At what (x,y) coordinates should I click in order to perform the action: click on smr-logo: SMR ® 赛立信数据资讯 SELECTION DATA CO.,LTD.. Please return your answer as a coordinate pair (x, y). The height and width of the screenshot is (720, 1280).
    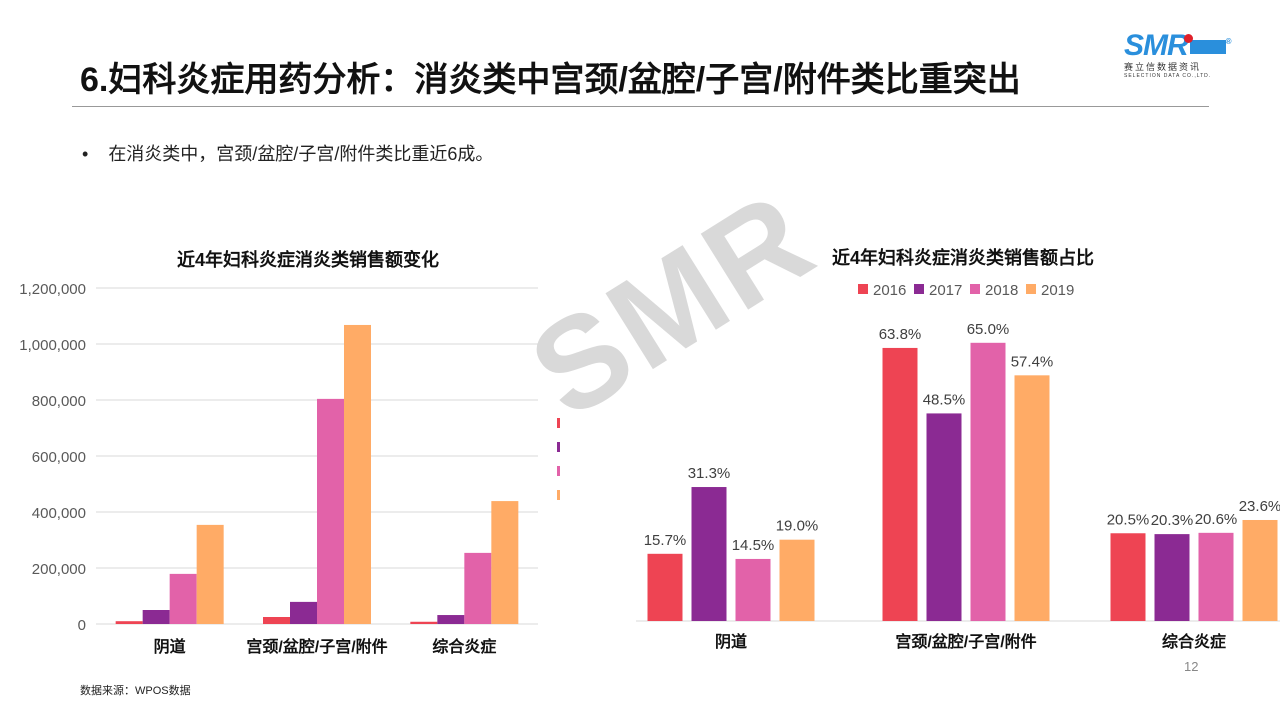
    Looking at the image, I should click on (1178, 54).